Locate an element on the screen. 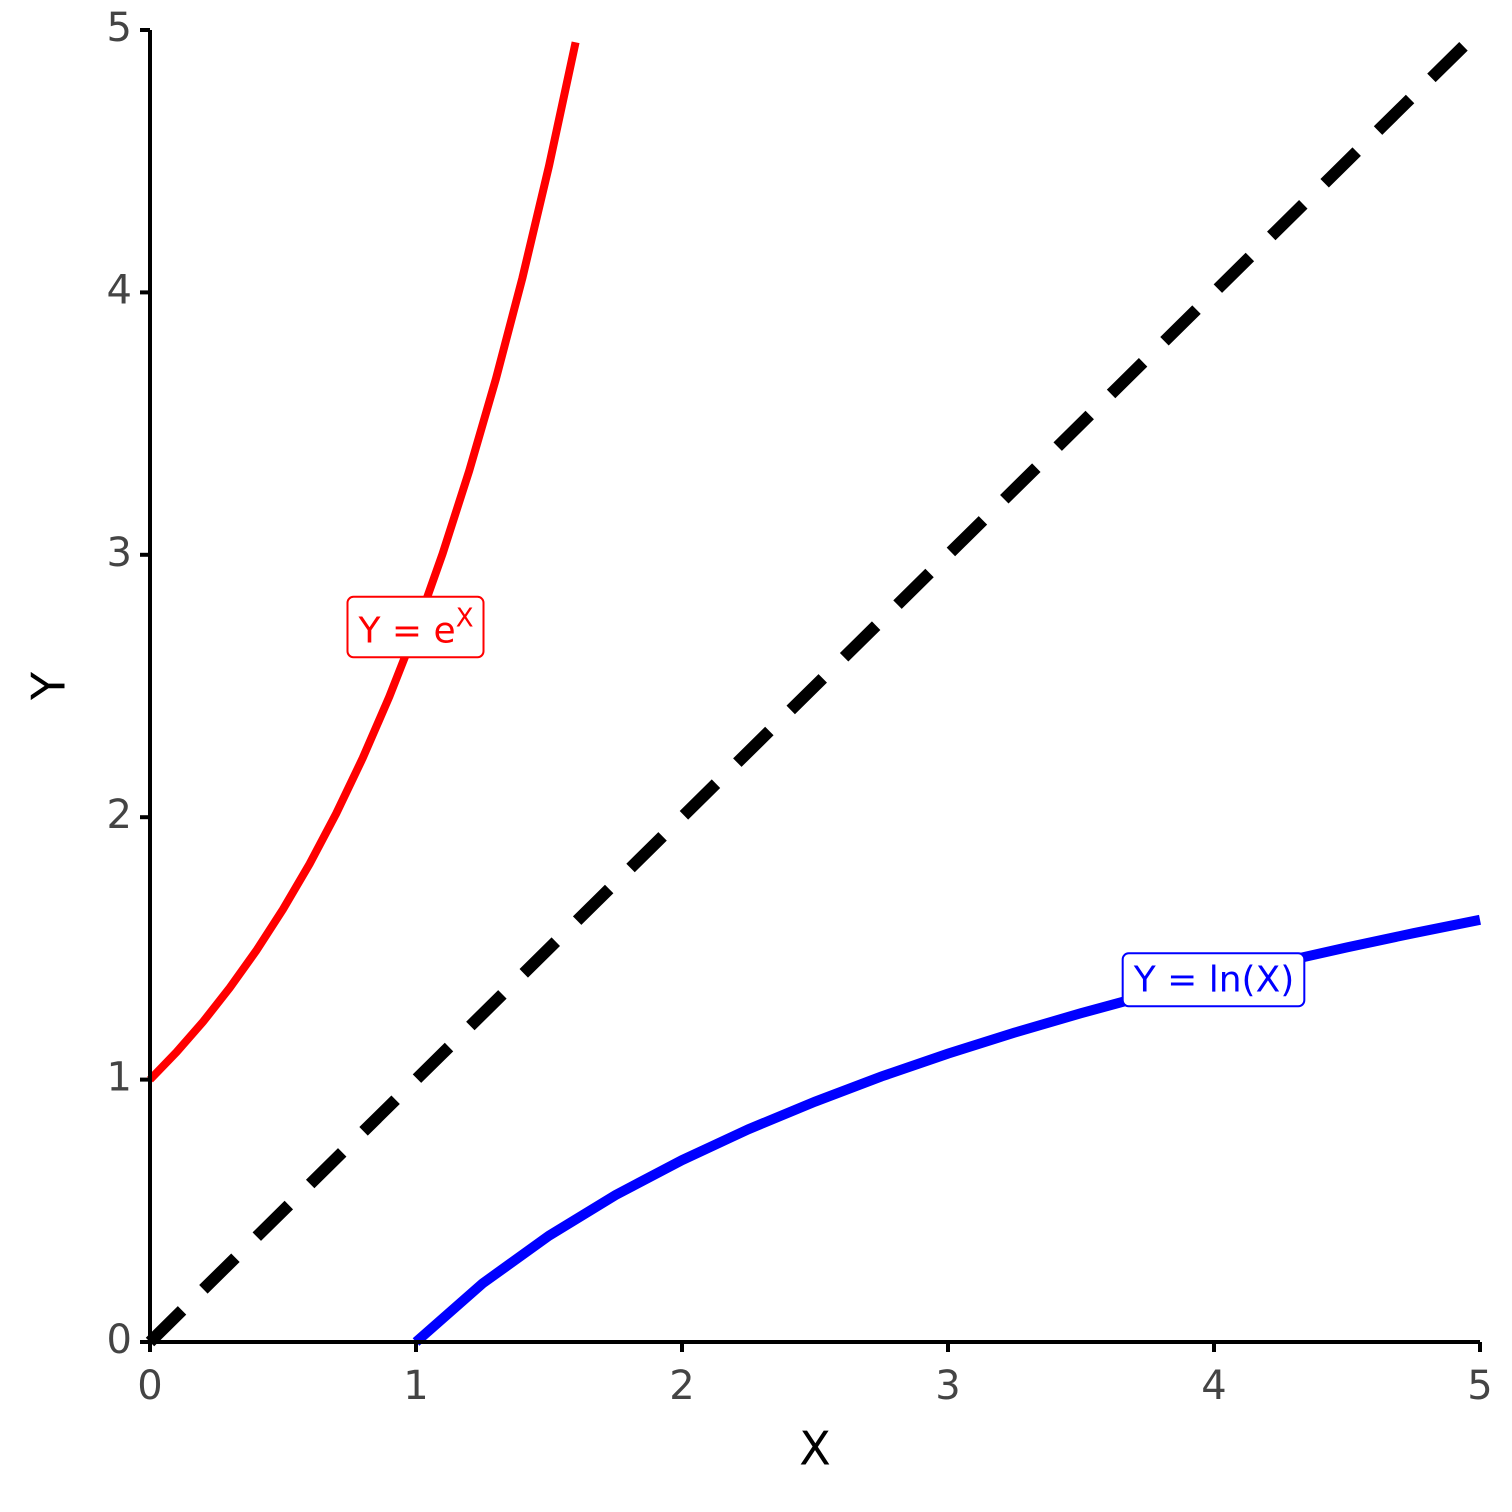  y-tick-label: 1 is located at coordinates (119, 1078).